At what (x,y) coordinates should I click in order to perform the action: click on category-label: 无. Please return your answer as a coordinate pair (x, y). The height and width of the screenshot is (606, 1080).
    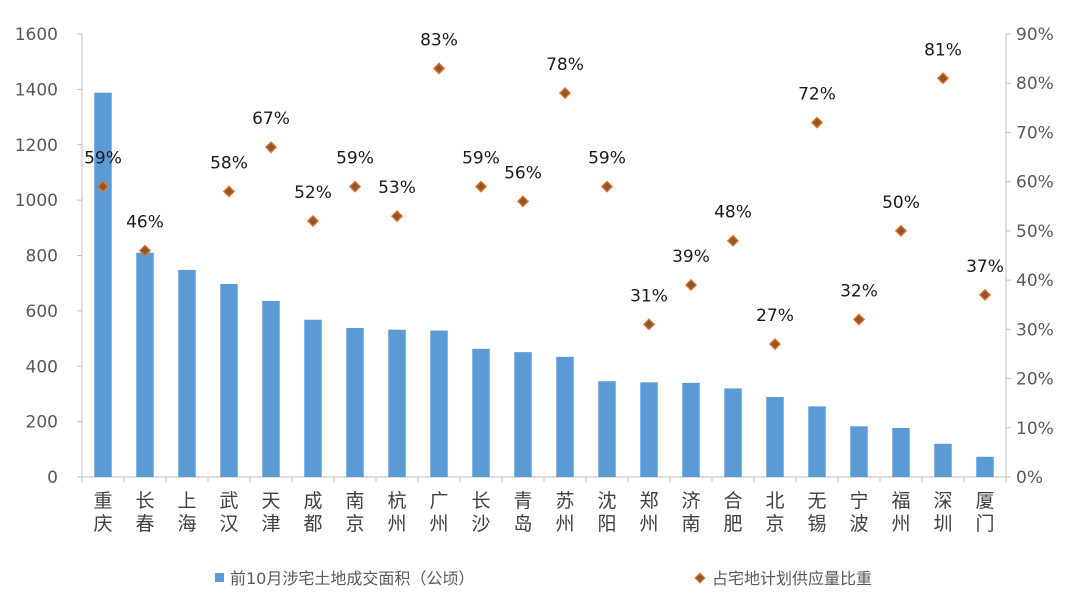
    Looking at the image, I should click on (816, 501).